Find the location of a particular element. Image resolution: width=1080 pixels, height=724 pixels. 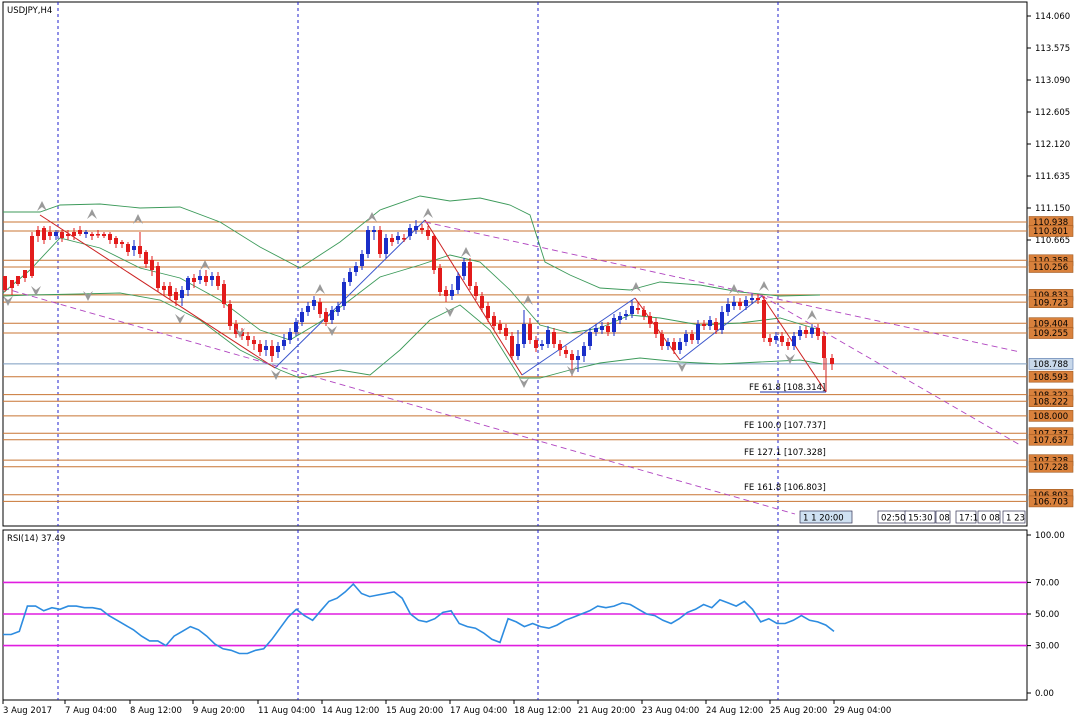

time-tick-label-12: 25 Aug 20:00 is located at coordinates (798, 711).